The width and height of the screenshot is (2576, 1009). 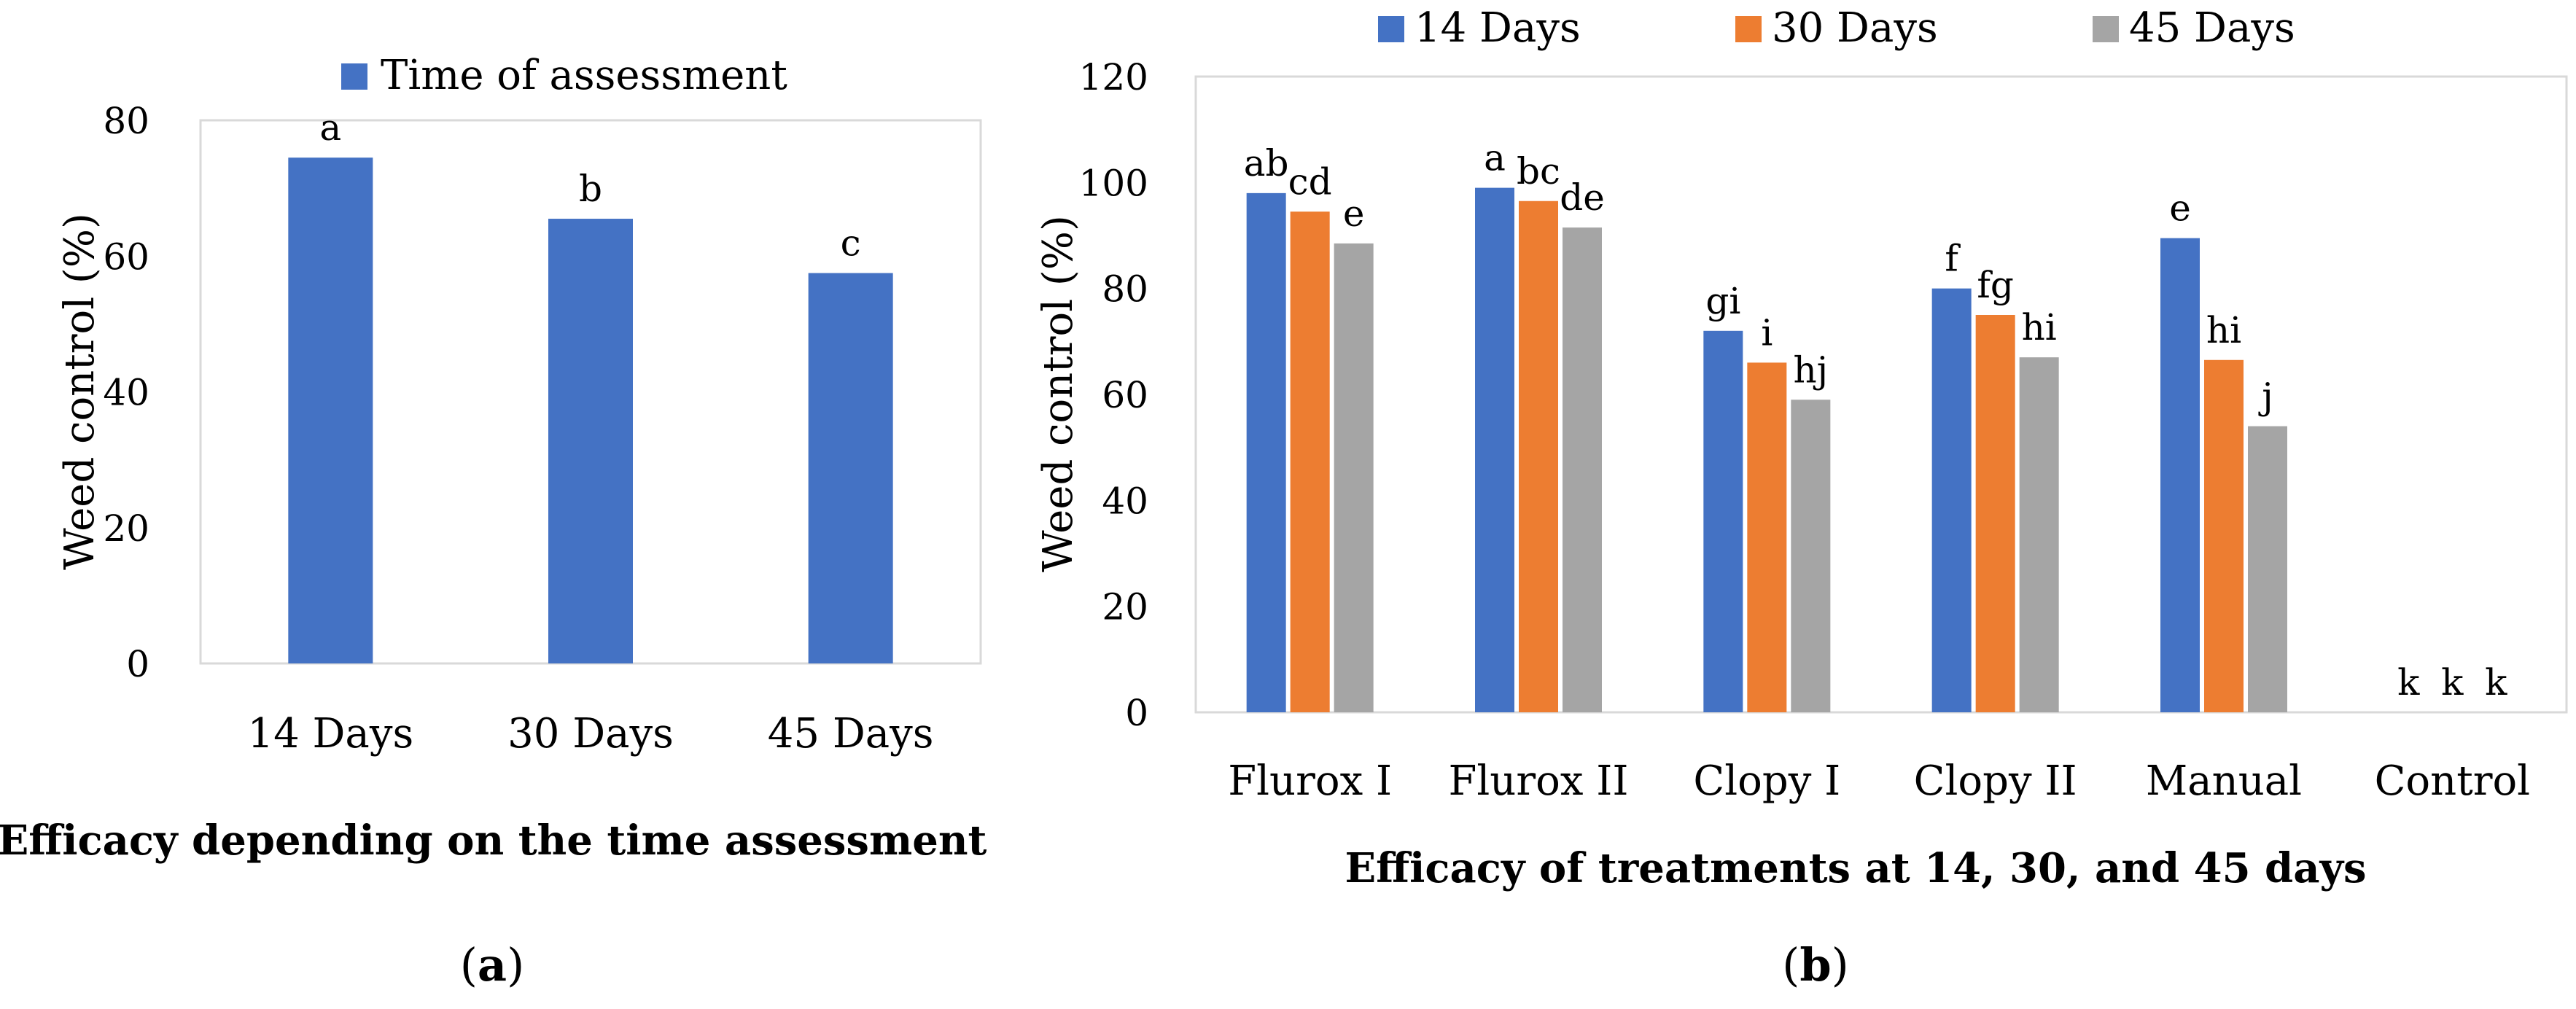 What do you see at coordinates (1136, 713) in the screenshot?
I see `chart-b-y-tick-0: 0` at bounding box center [1136, 713].